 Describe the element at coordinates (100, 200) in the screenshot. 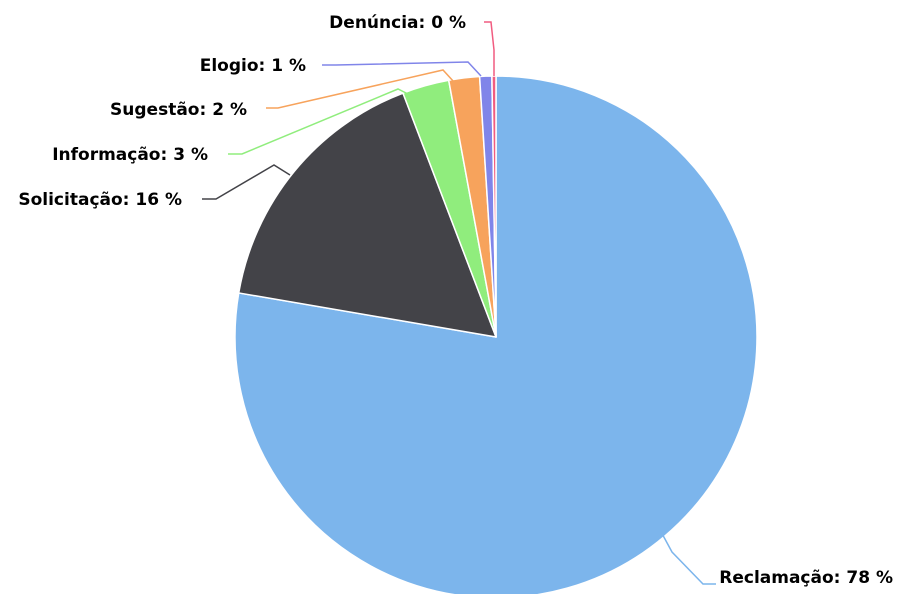

I see `data-label-solicitacao: Solicitação: 16 %` at that location.